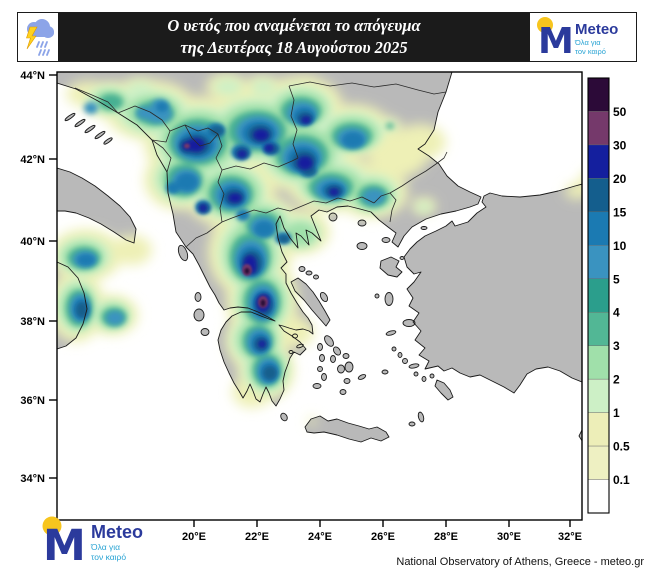 The image size is (650, 582). What do you see at coordinates (620, 145) in the screenshot?
I see `colorbar-label: 30` at bounding box center [620, 145].